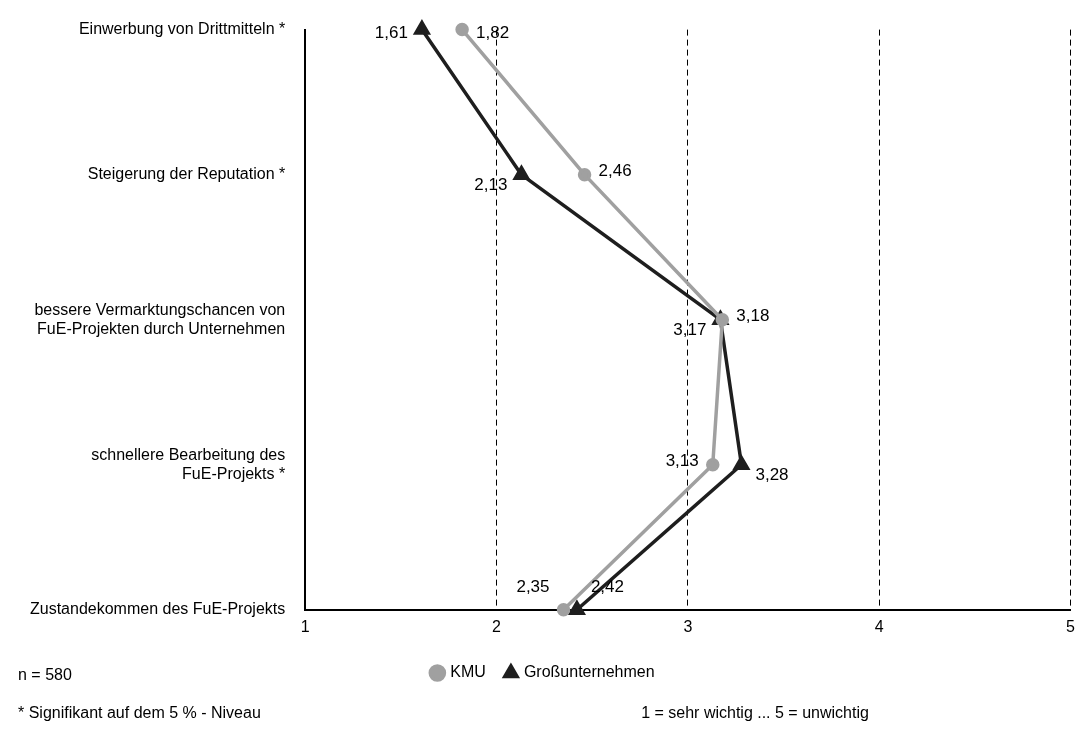  Describe the element at coordinates (160, 318) in the screenshot. I see `y-tick-label: bessere Vermarktungschancen von FuE-Projekten durch Unternehmen` at that location.